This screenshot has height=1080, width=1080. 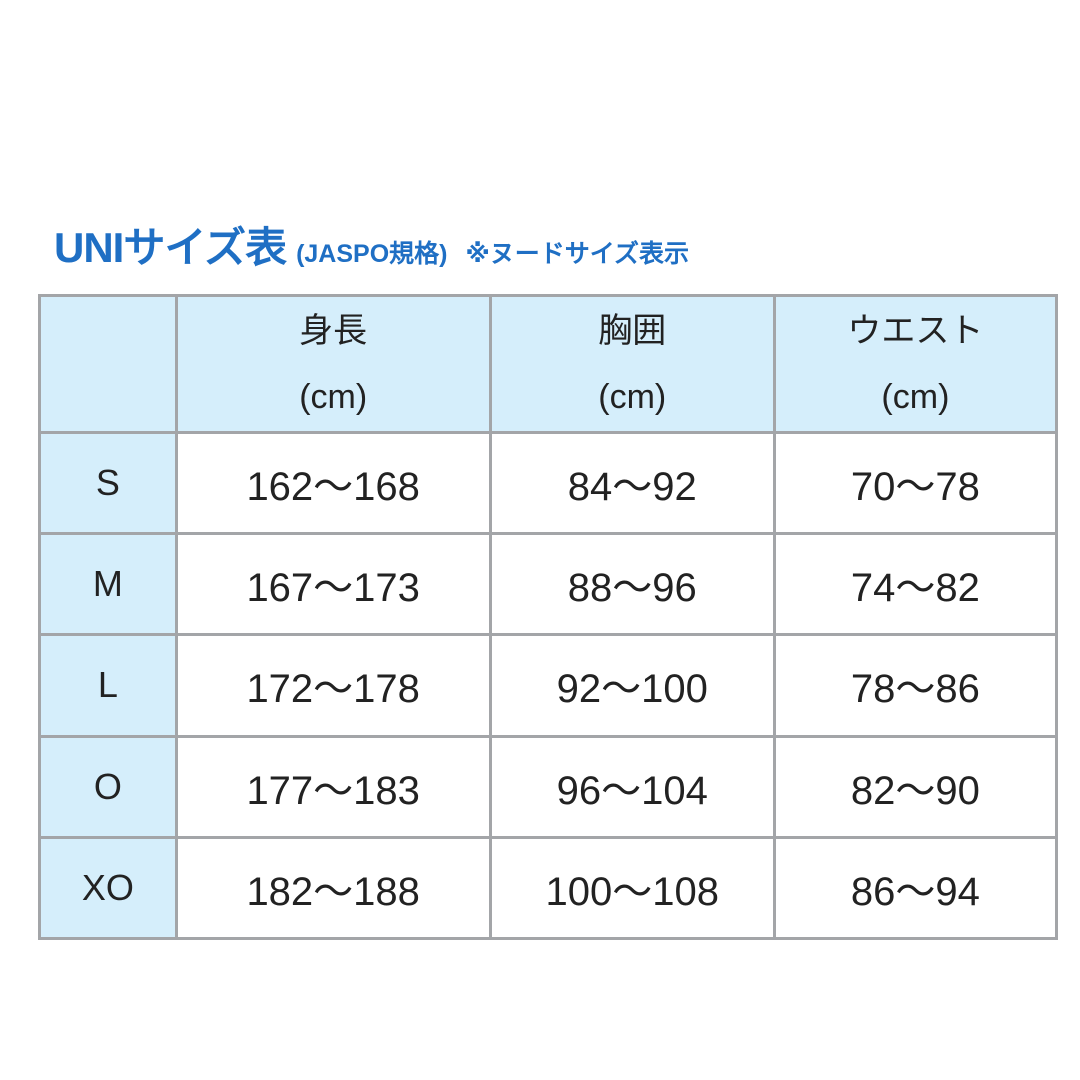 What do you see at coordinates (333, 364) in the screenshot?
I see `header-height: 身長 (cm)` at bounding box center [333, 364].